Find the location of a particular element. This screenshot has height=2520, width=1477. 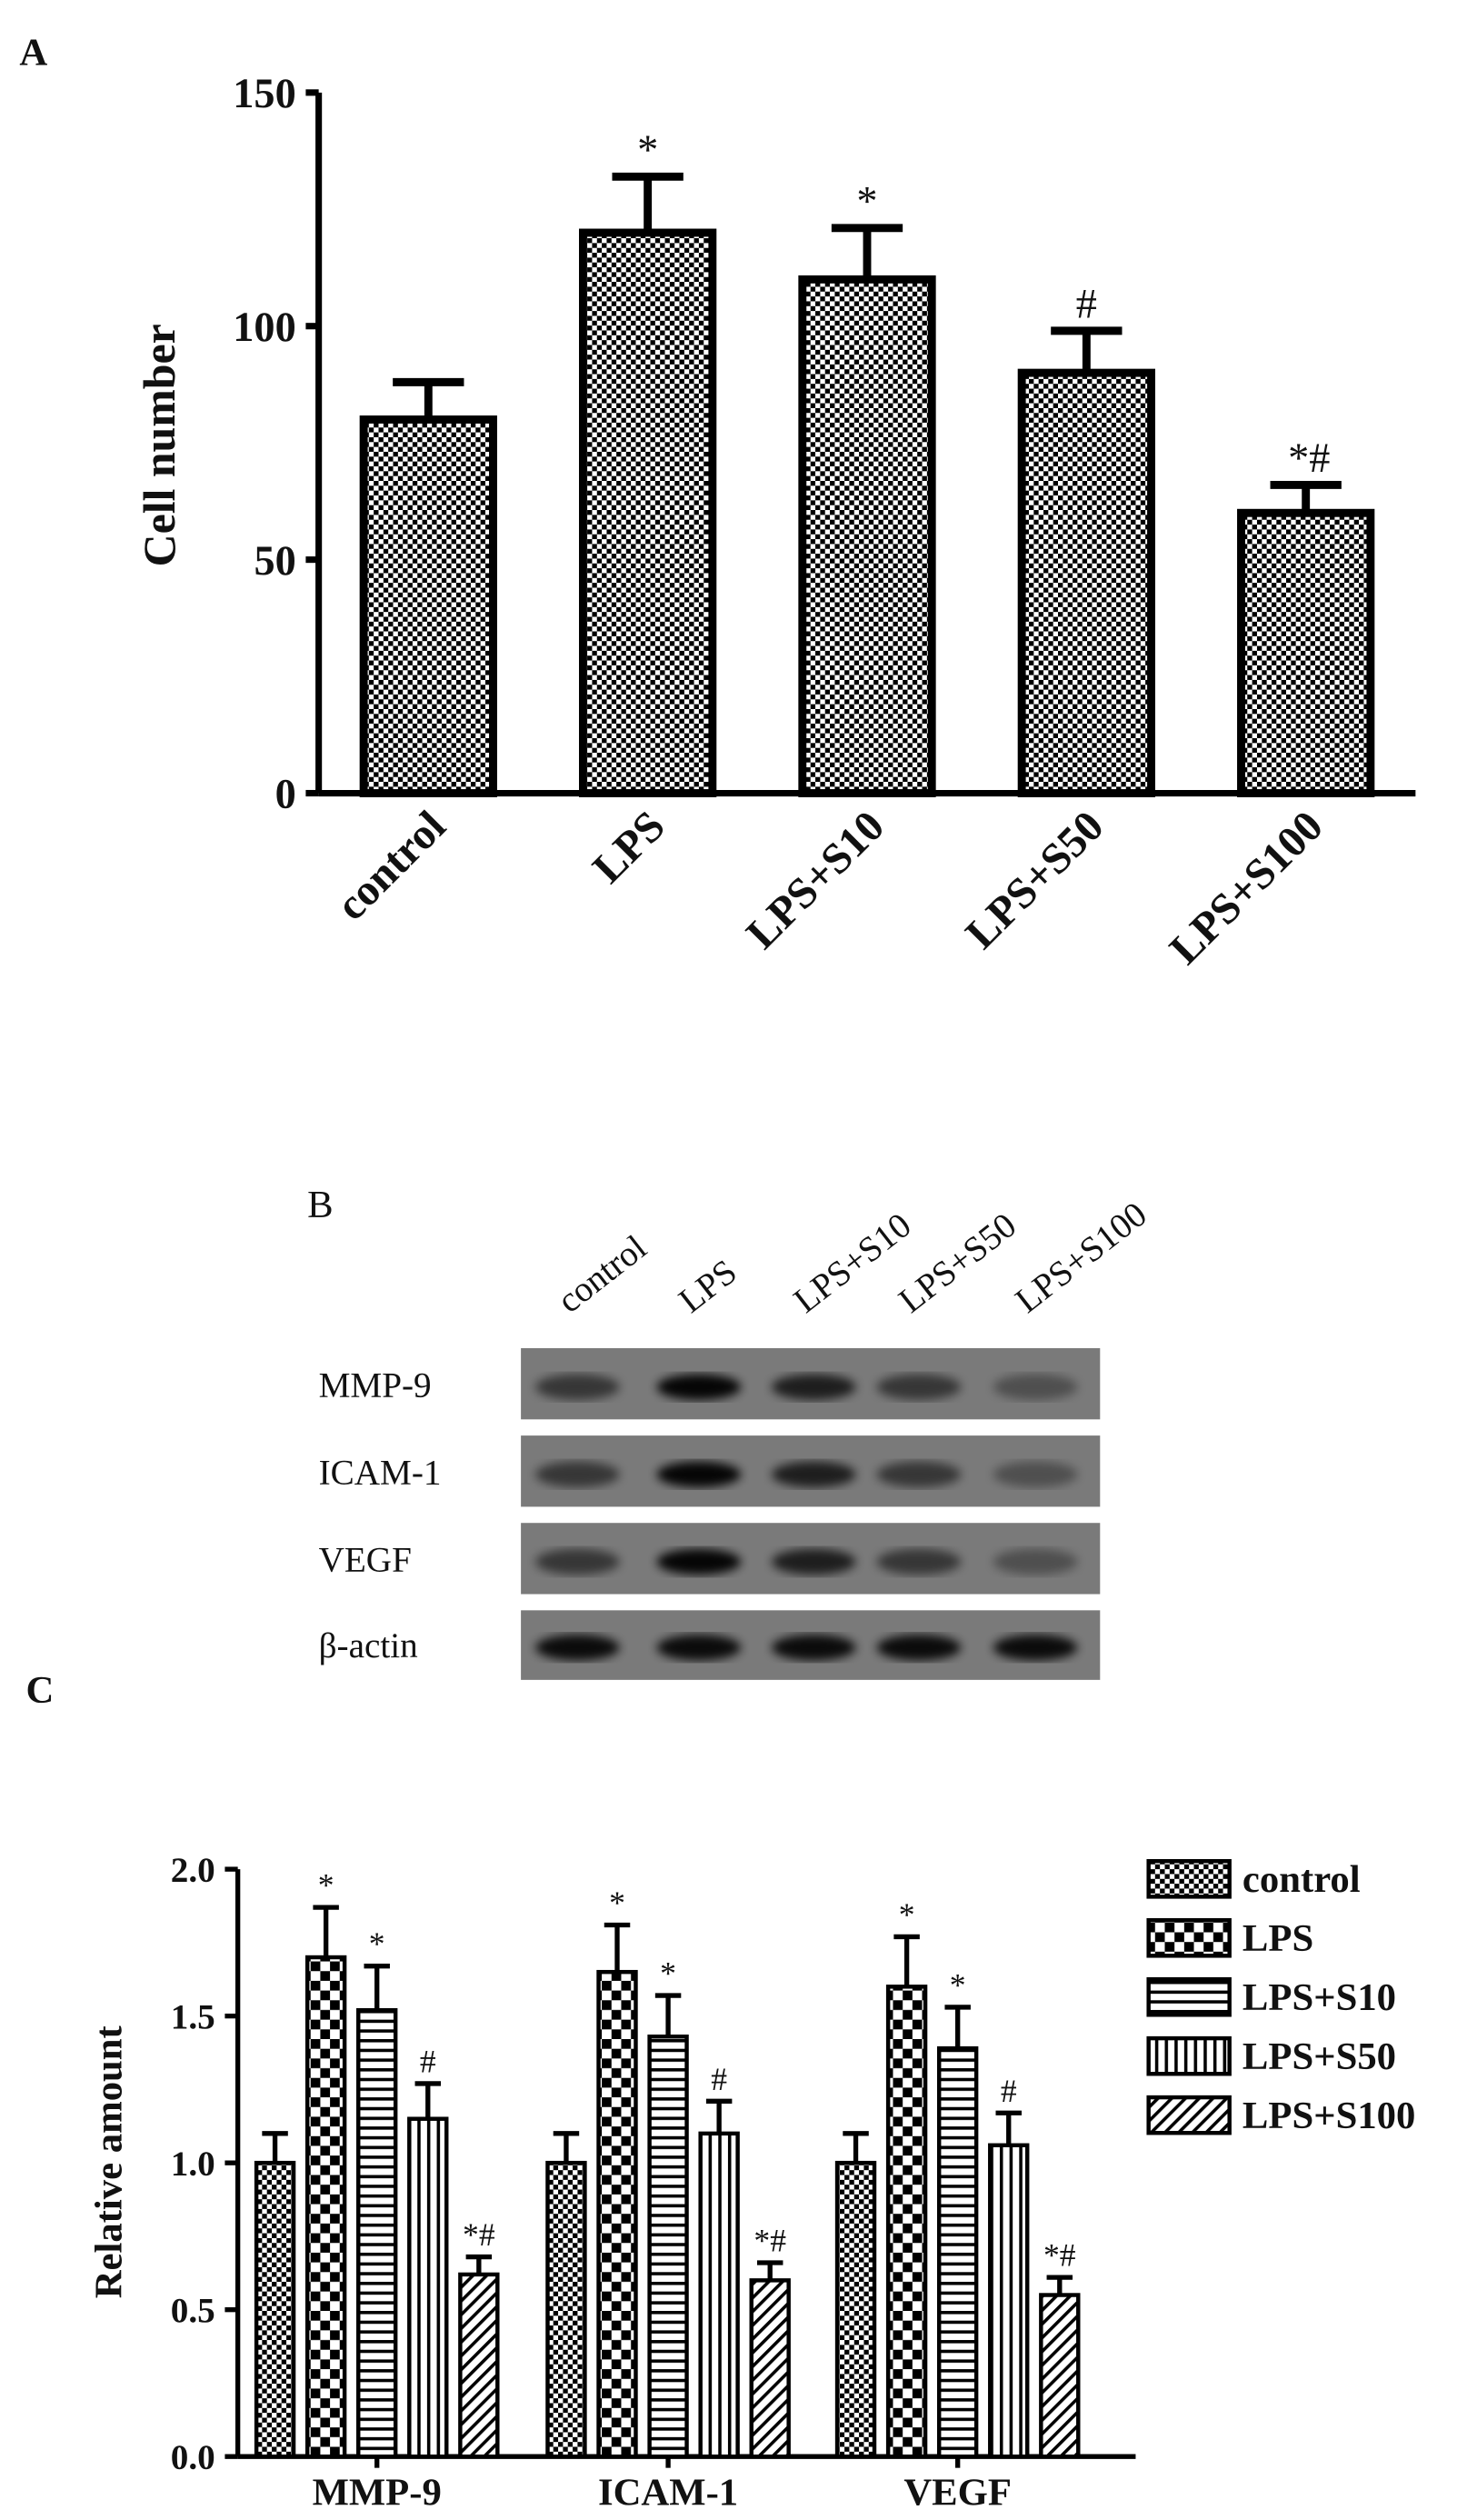

panel-label: B is located at coordinates (320, 1205).